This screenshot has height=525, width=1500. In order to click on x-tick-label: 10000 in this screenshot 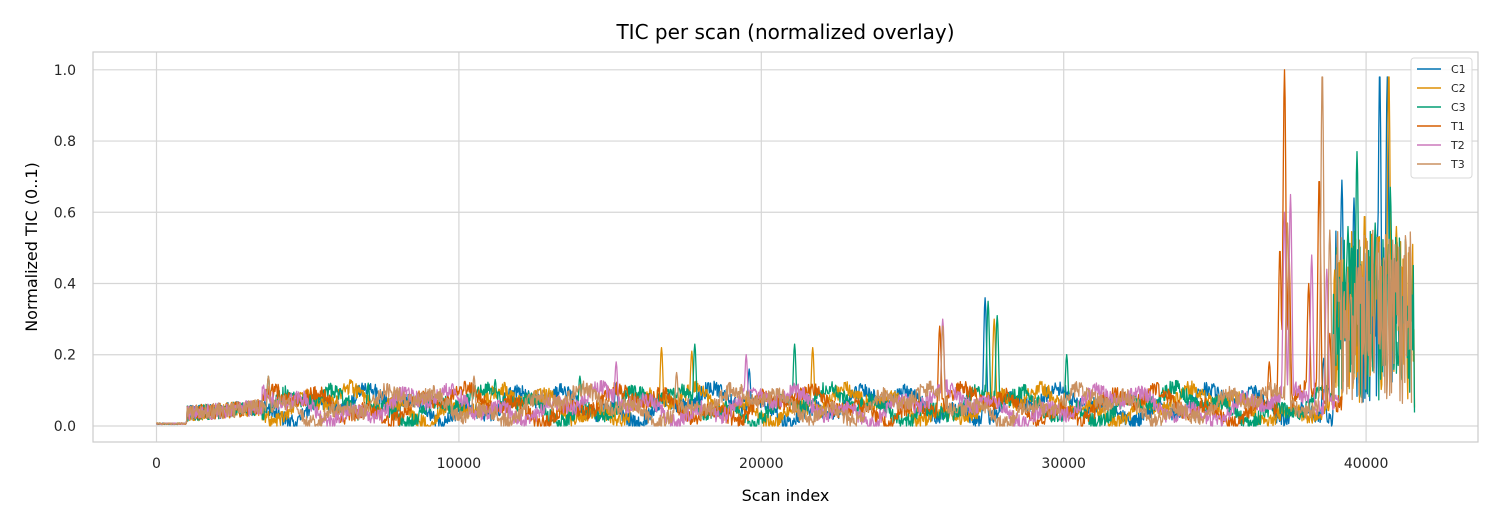, I will do `click(459, 464)`.